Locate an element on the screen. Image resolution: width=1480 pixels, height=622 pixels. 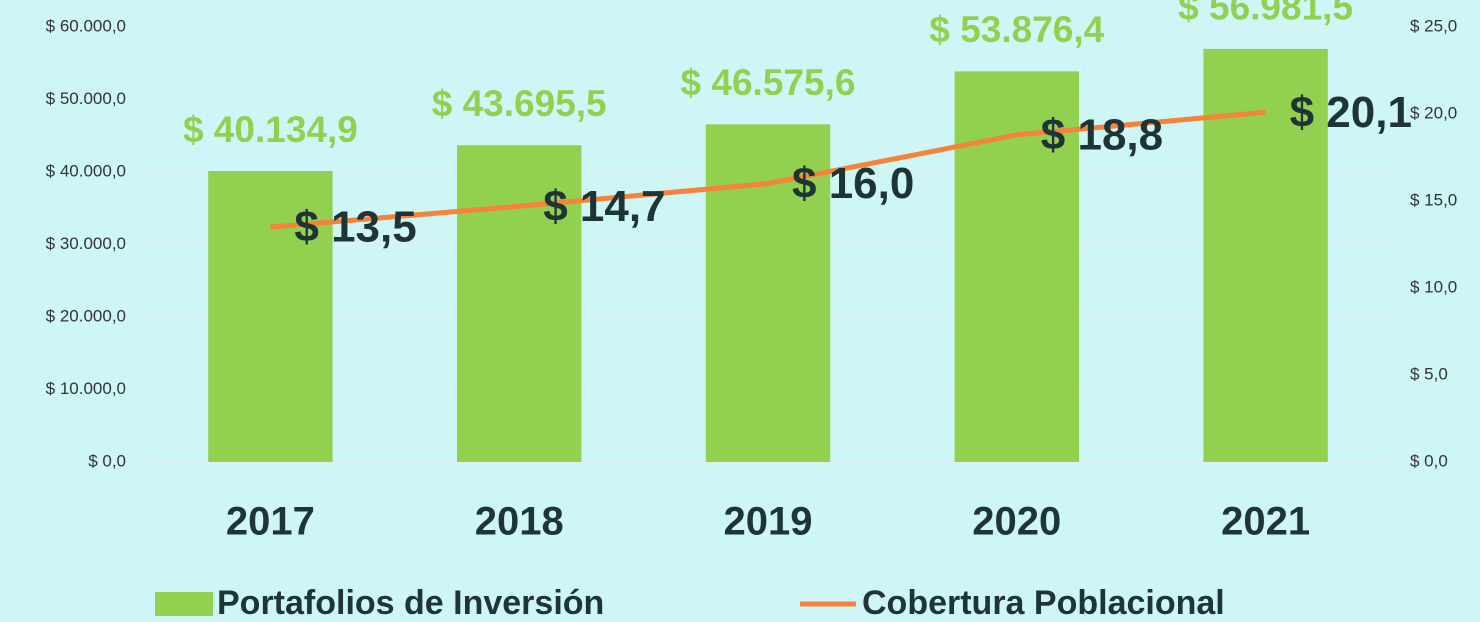
x-tick-label: 2021 is located at coordinates (1265, 522).